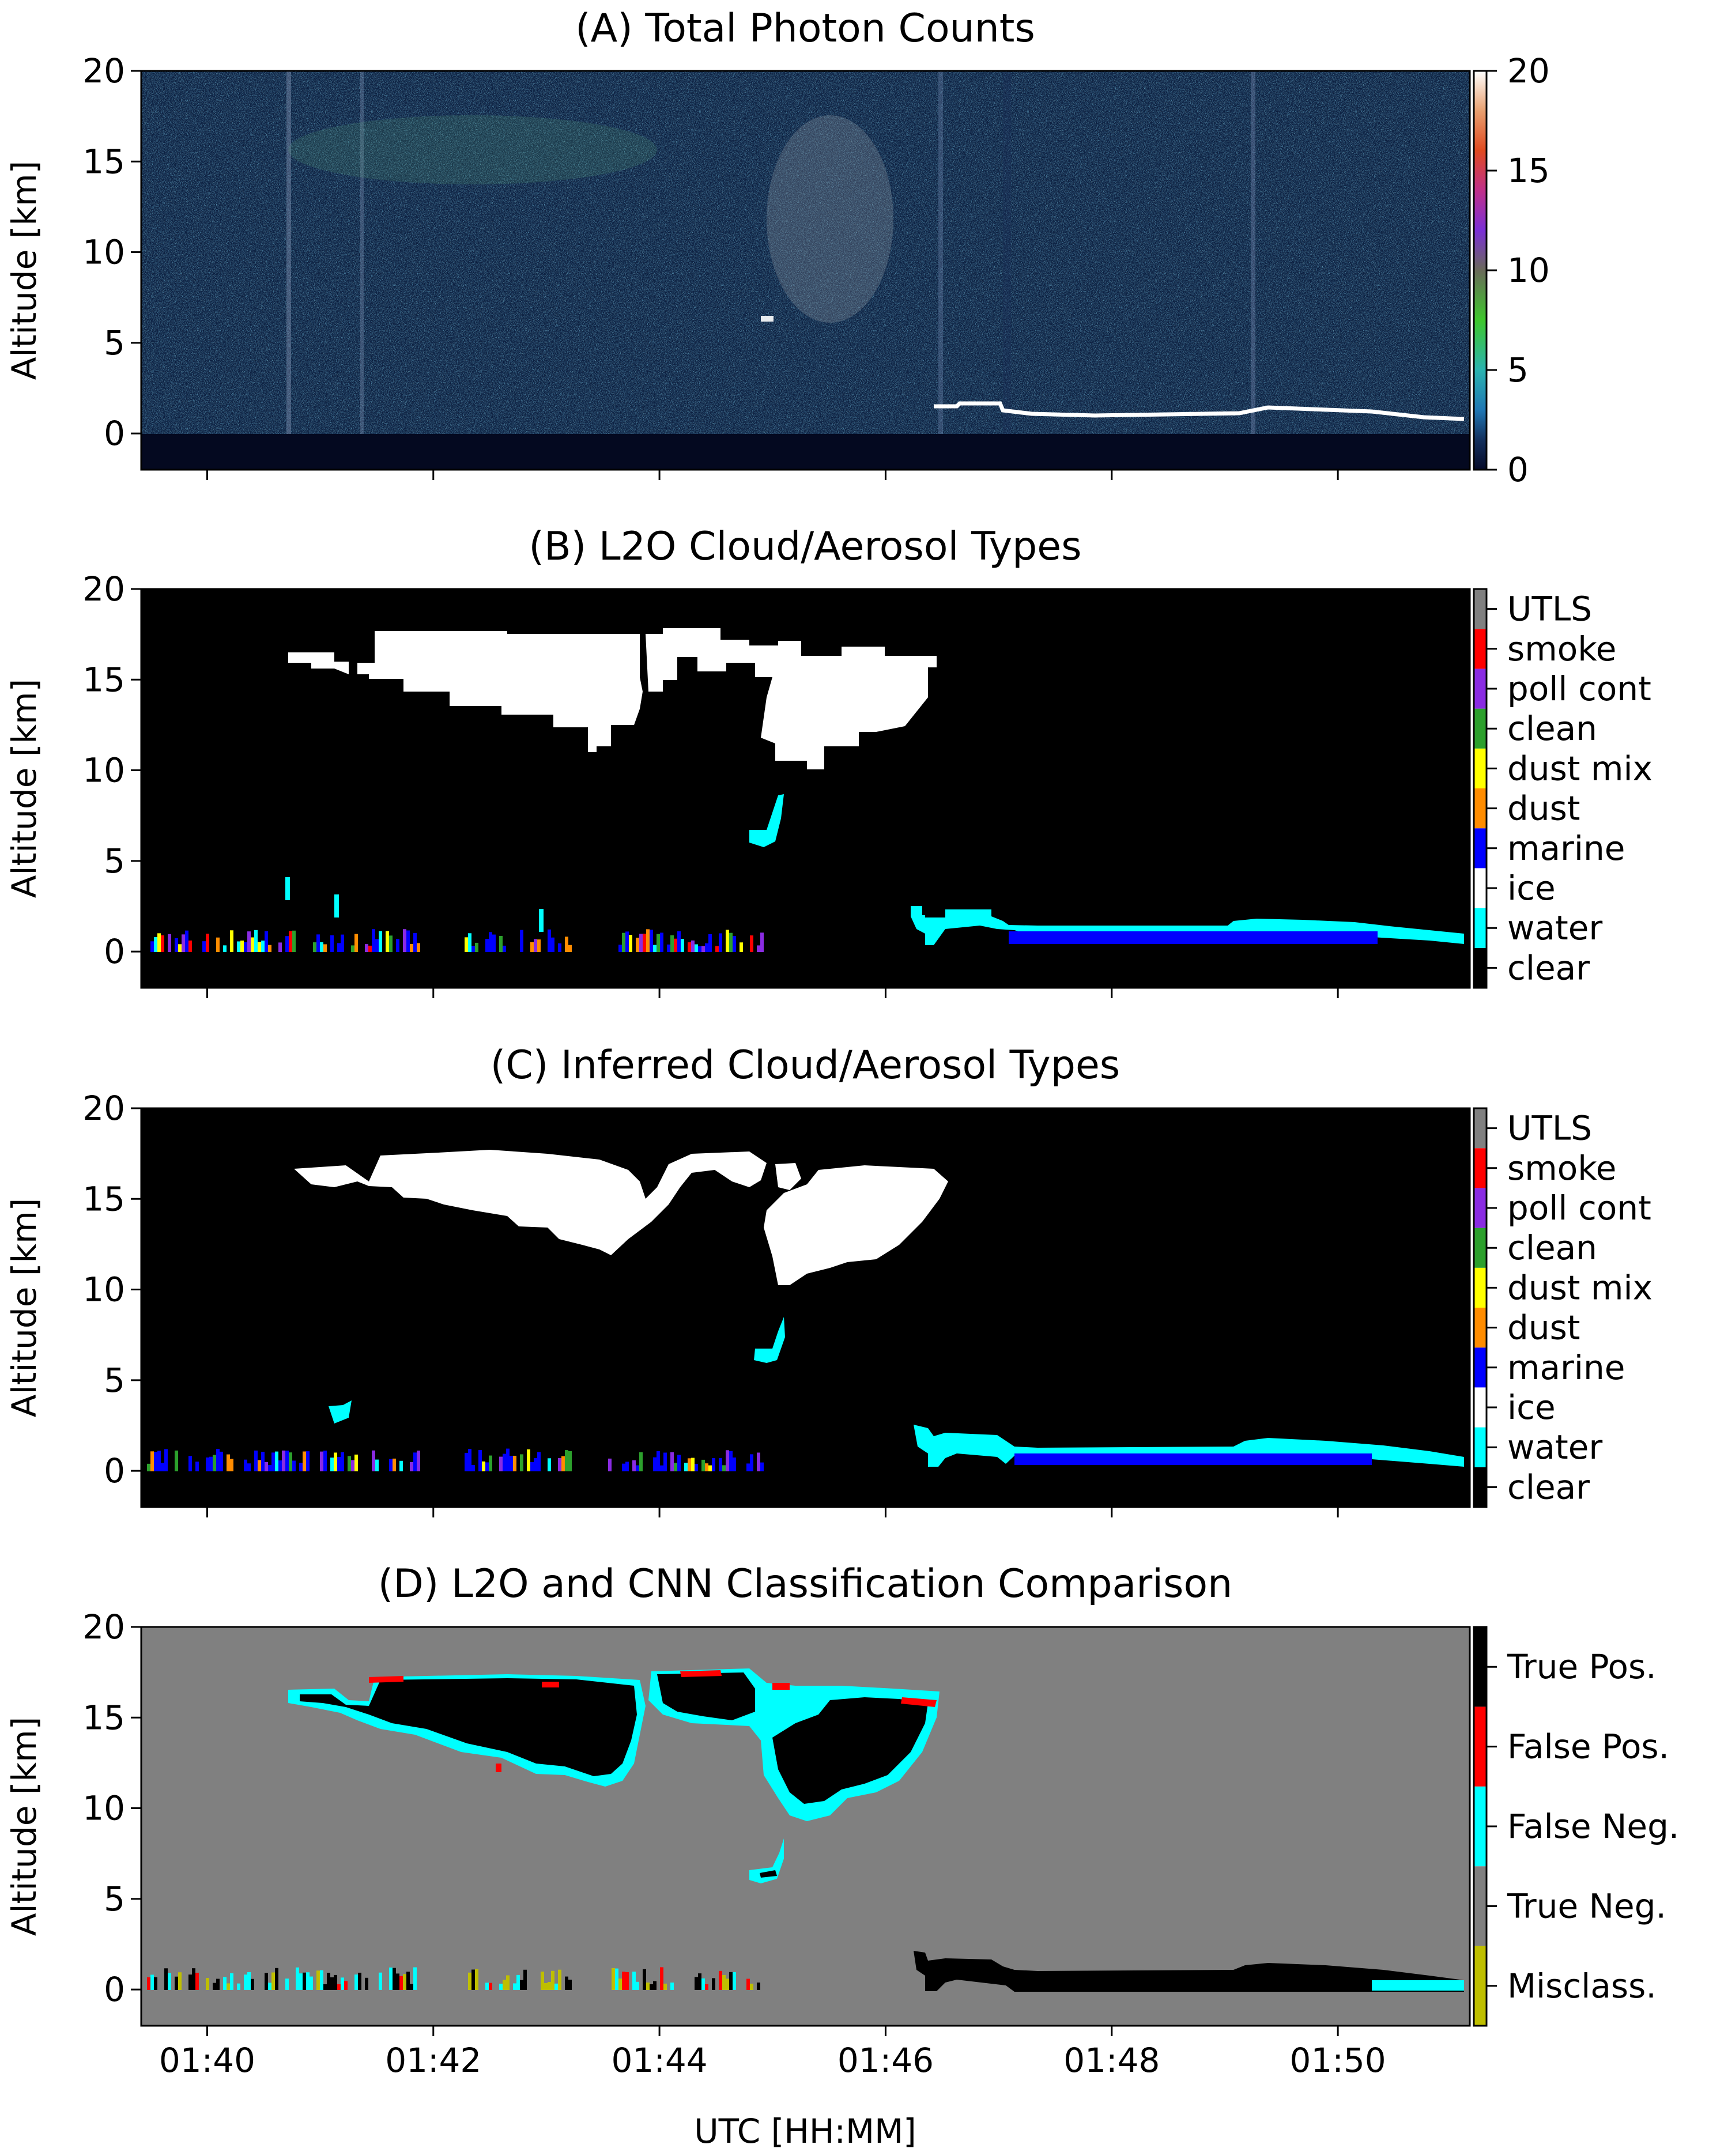 Image resolution: width=1709 pixels, height=2156 pixels. Describe the element at coordinates (1531, 889) in the screenshot. I see `legend-label: ice` at that location.